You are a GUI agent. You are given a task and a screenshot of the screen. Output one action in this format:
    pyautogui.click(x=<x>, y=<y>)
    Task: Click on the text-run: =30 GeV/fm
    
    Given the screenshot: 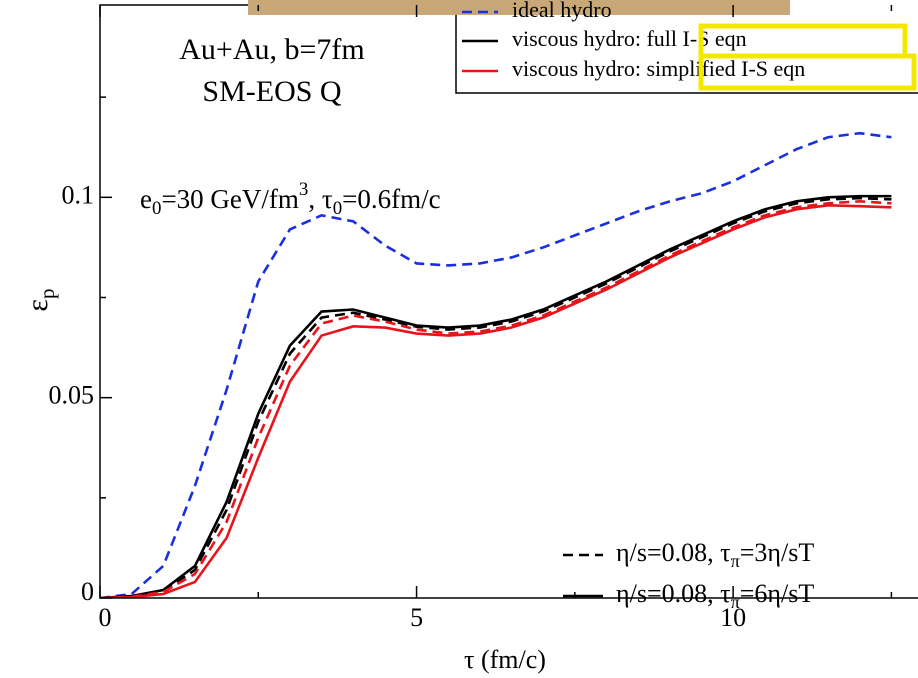 What is the action you would take?
    pyautogui.click(x=229, y=199)
    